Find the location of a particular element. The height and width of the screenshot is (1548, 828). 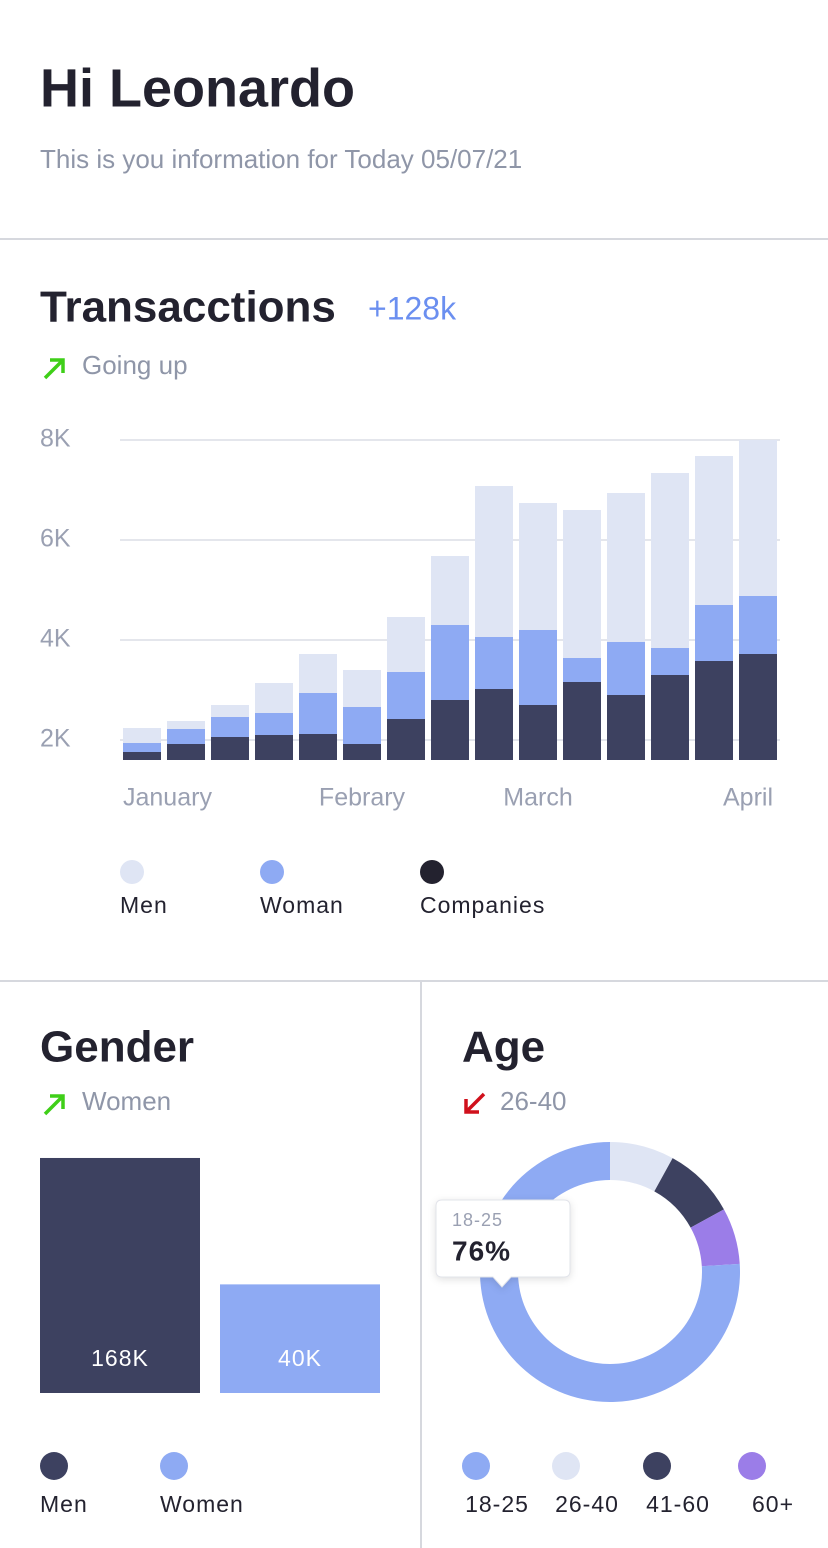

legend-label: Women is located at coordinates (202, 1504).